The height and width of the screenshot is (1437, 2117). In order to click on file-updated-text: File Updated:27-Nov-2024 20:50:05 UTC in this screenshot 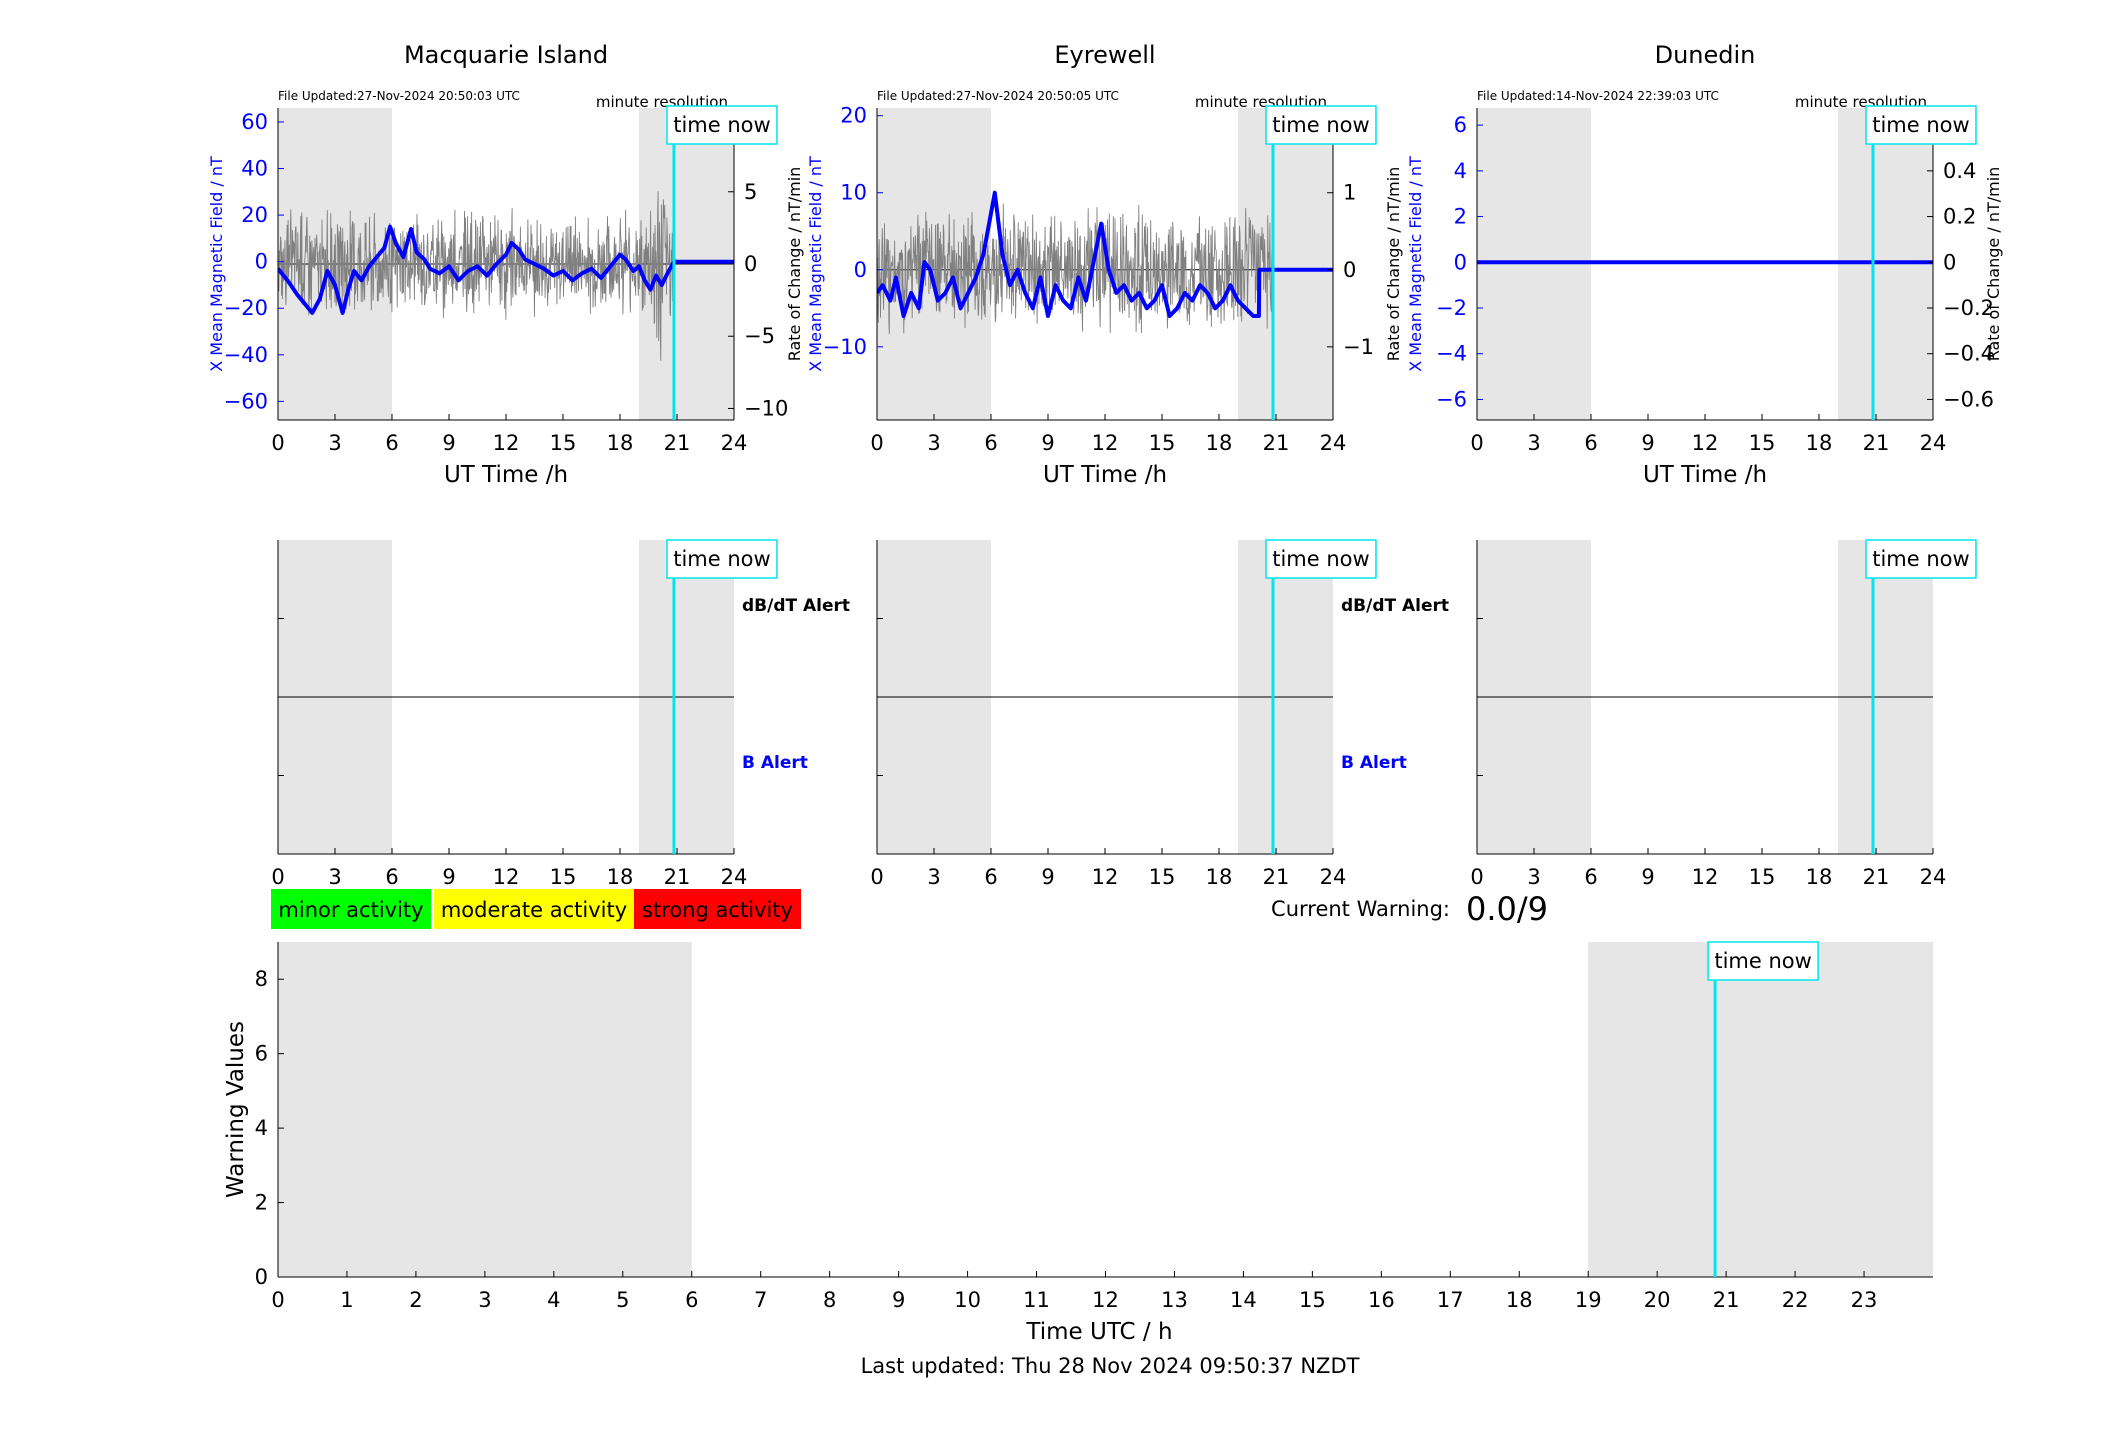, I will do `click(998, 96)`.